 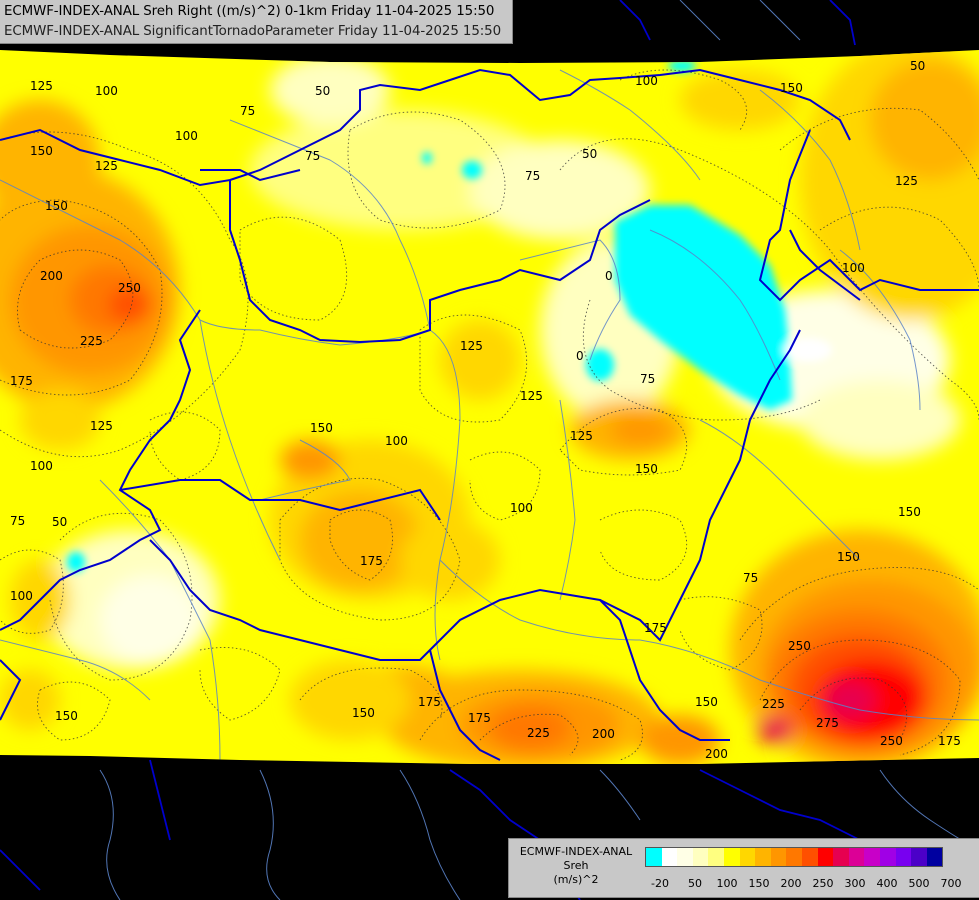 I want to click on legend-title: ECMWF-INDEX-ANAL Sreh (m/s)^2, so click(x=576, y=866).